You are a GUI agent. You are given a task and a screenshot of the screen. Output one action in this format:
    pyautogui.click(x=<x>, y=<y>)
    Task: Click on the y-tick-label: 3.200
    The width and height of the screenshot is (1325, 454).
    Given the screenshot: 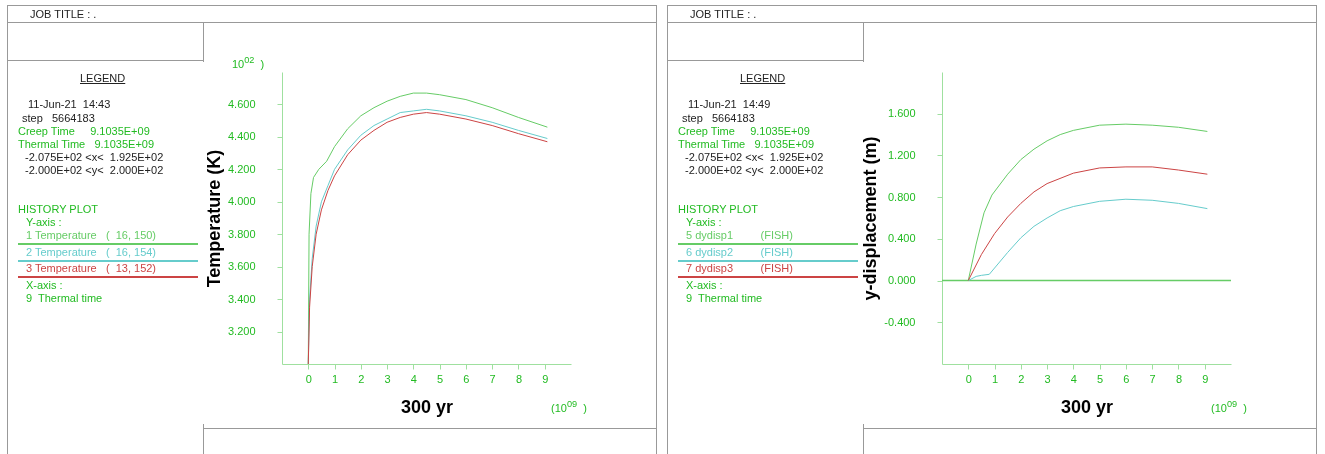 What is the action you would take?
    pyautogui.click(x=241, y=331)
    